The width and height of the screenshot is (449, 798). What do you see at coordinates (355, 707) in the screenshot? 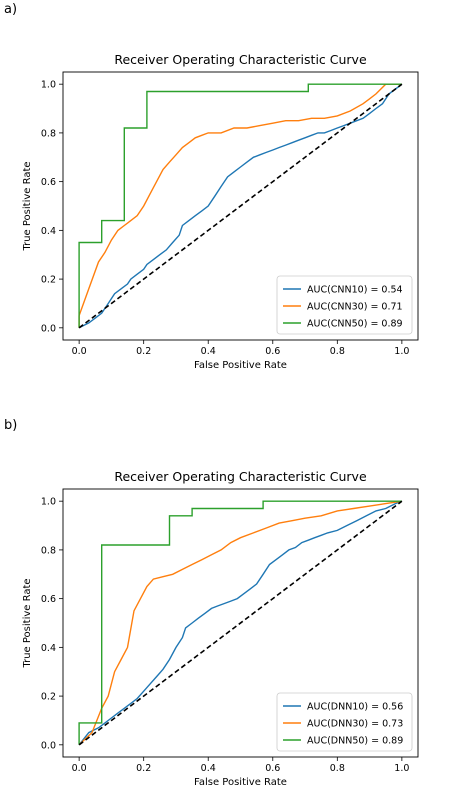
I see `legend-entry: AUC(DNN10) = 0.56` at bounding box center [355, 707].